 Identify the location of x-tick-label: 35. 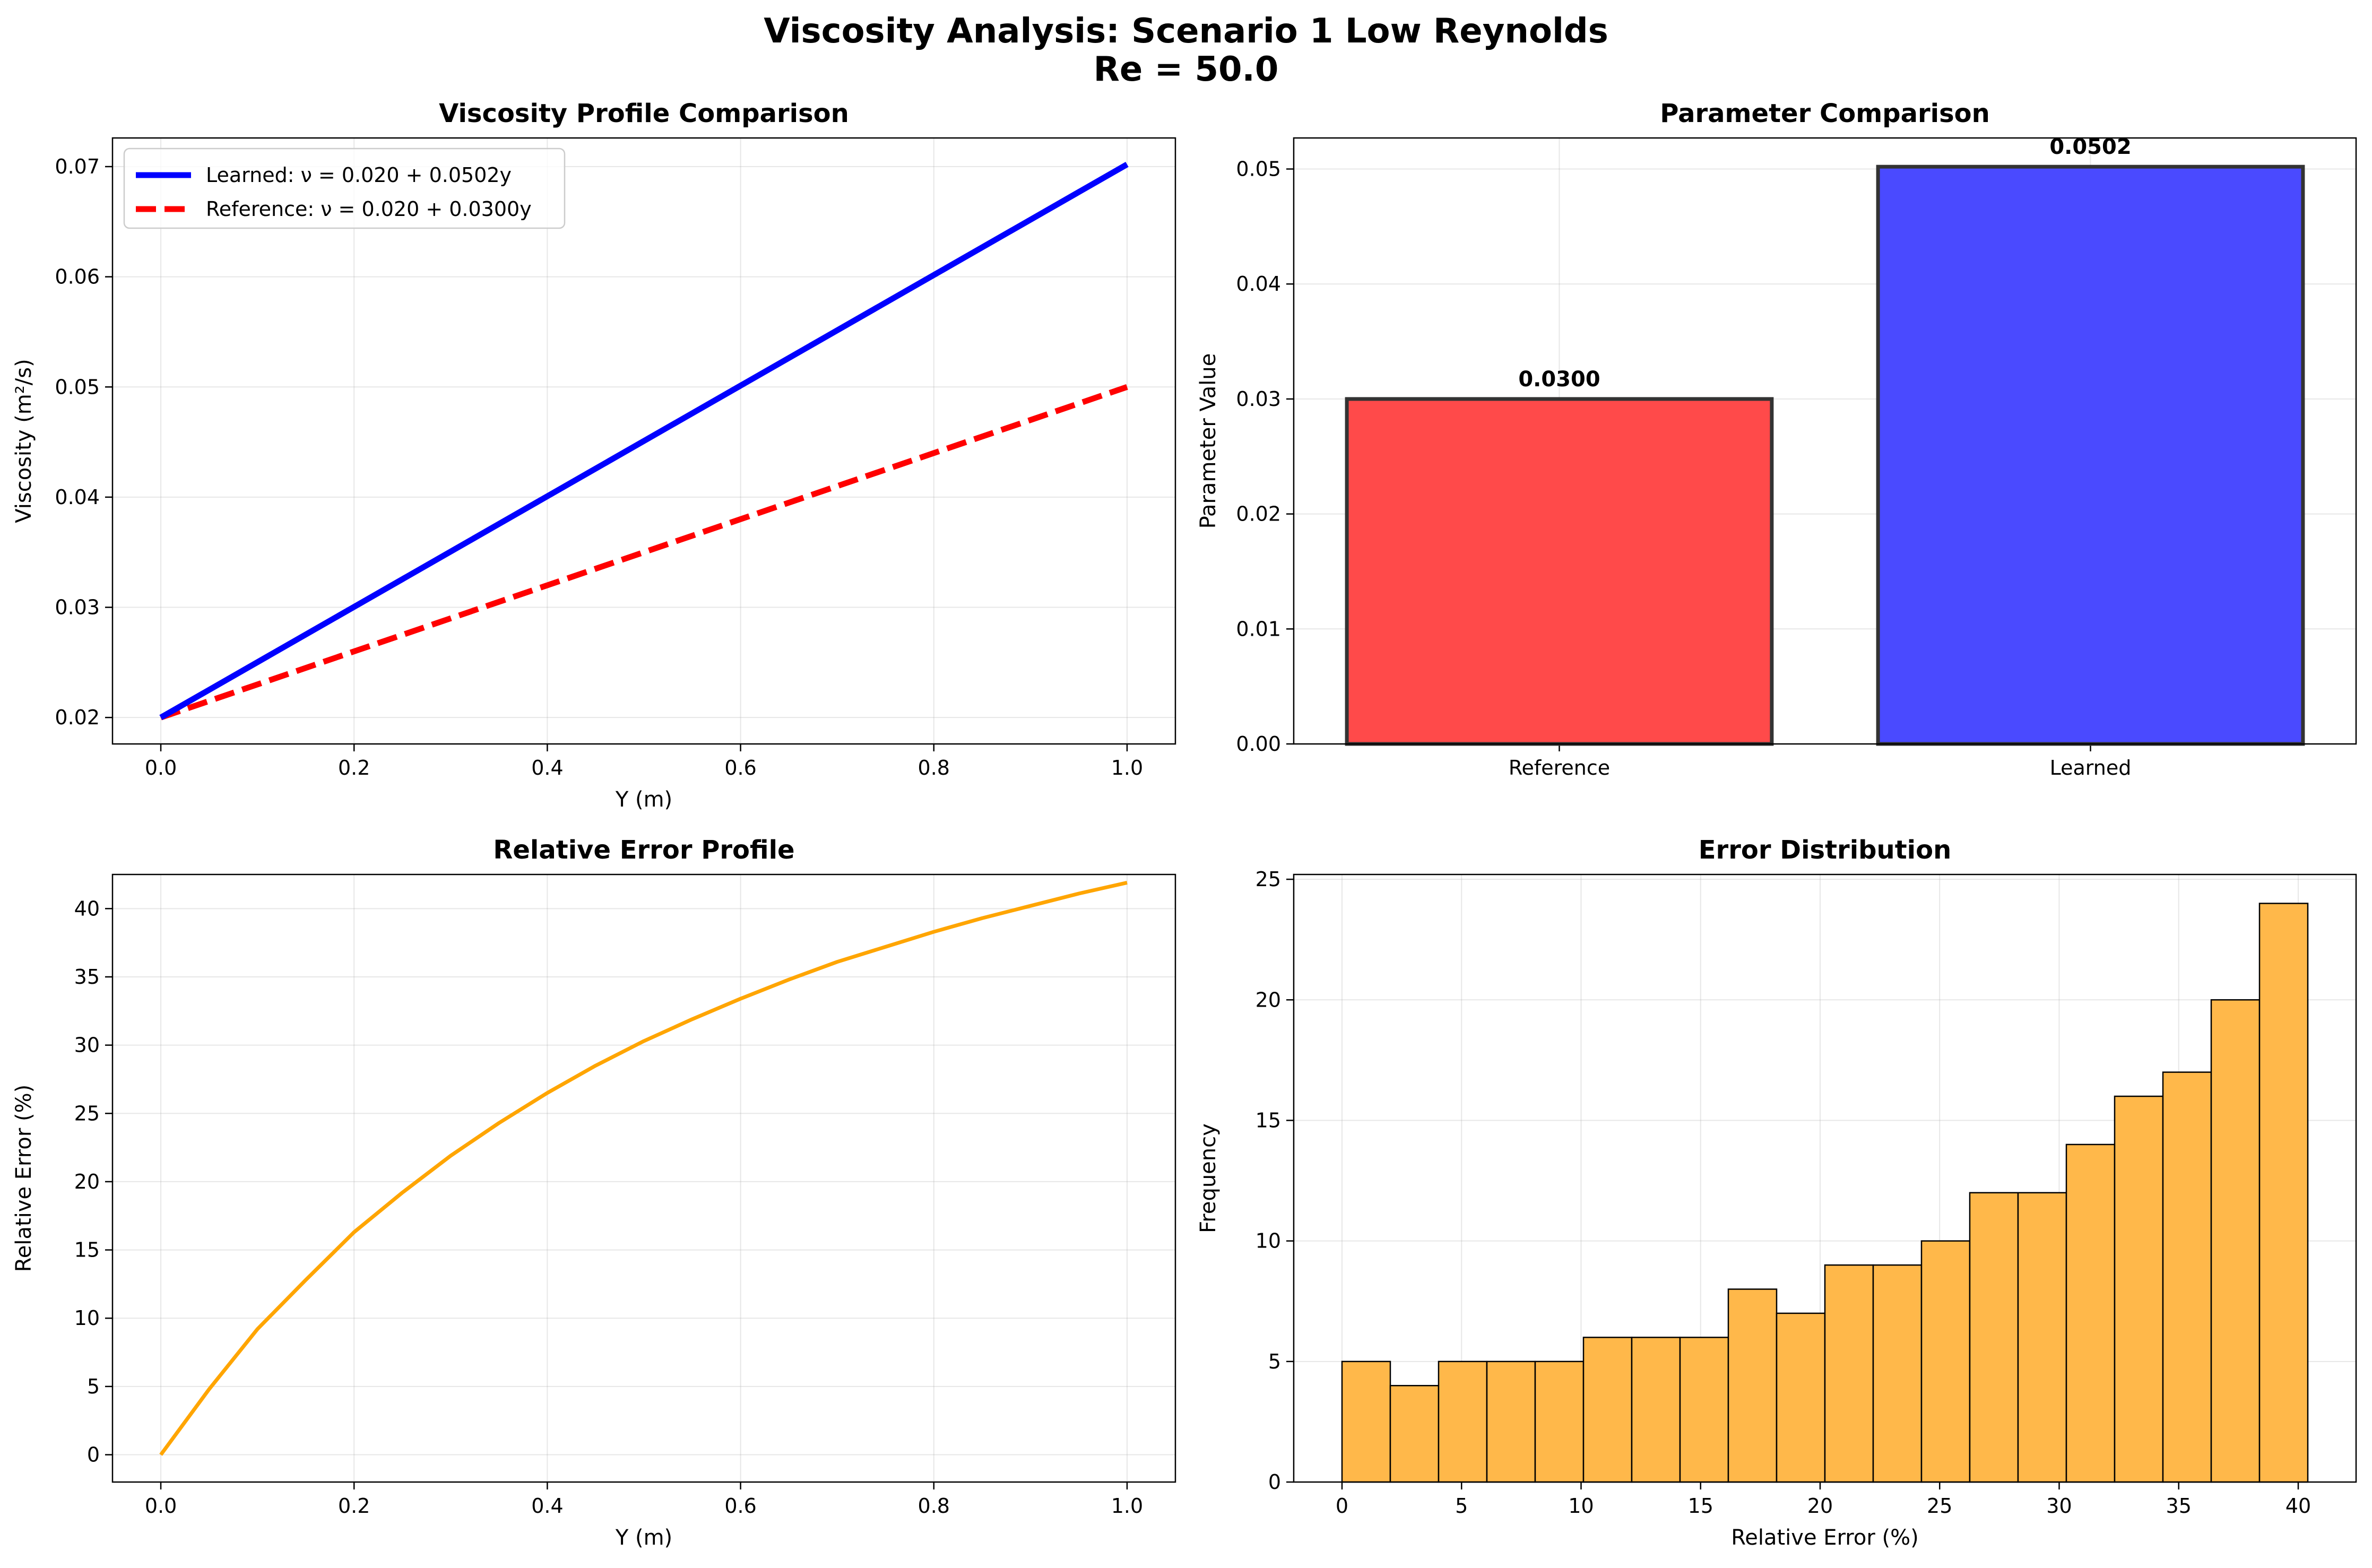
(2179, 1506).